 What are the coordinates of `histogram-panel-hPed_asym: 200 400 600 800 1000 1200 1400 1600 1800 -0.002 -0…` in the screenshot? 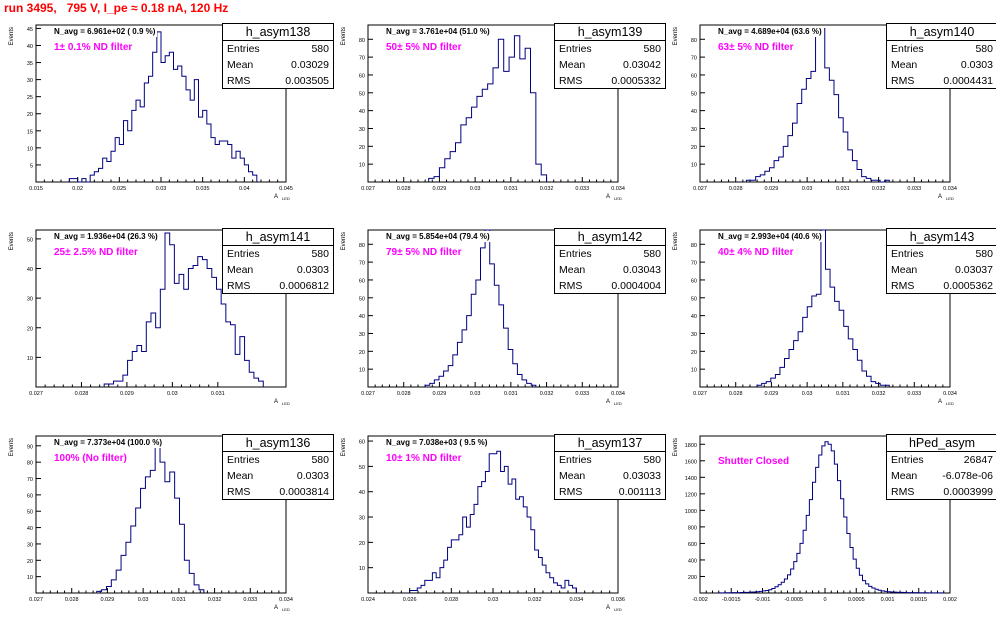 It's located at (830, 531).